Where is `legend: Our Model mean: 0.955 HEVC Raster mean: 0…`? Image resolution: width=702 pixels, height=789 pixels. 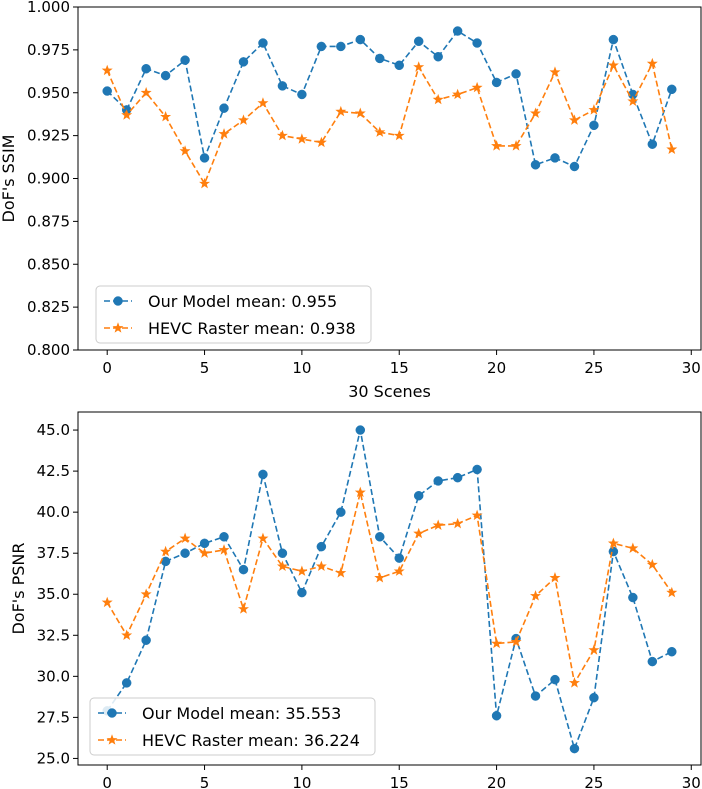
legend: Our Model mean: 0.955 HEVC Raster mean: 0… is located at coordinates (233, 314).